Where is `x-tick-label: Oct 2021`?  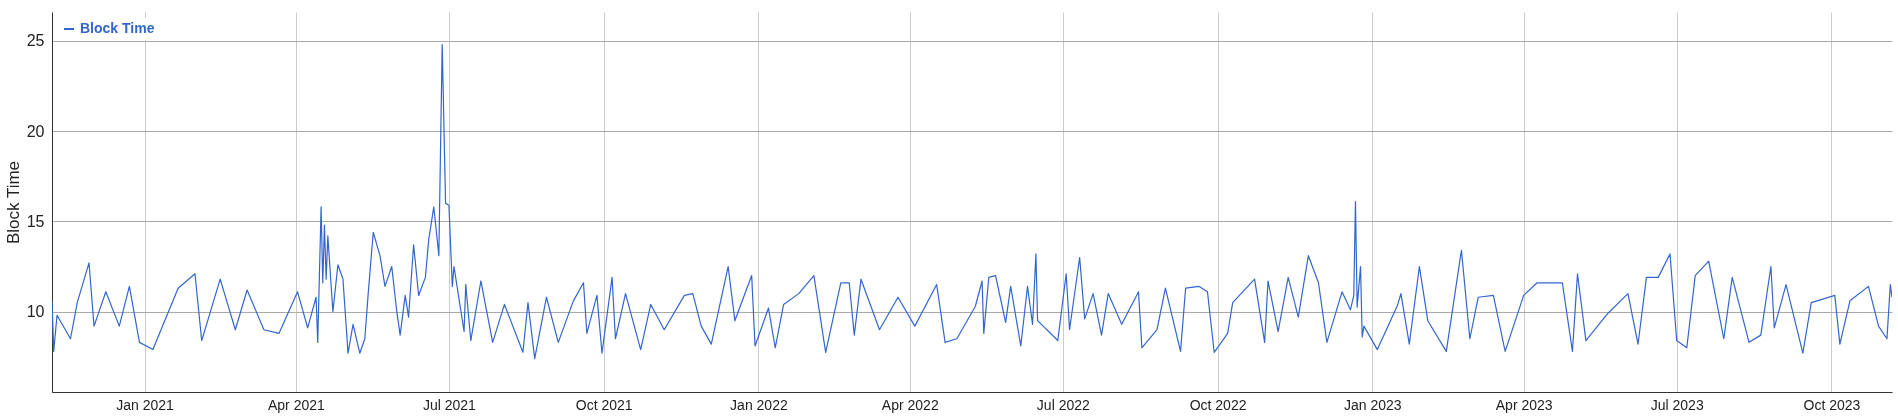 x-tick-label: Oct 2021 is located at coordinates (604, 404).